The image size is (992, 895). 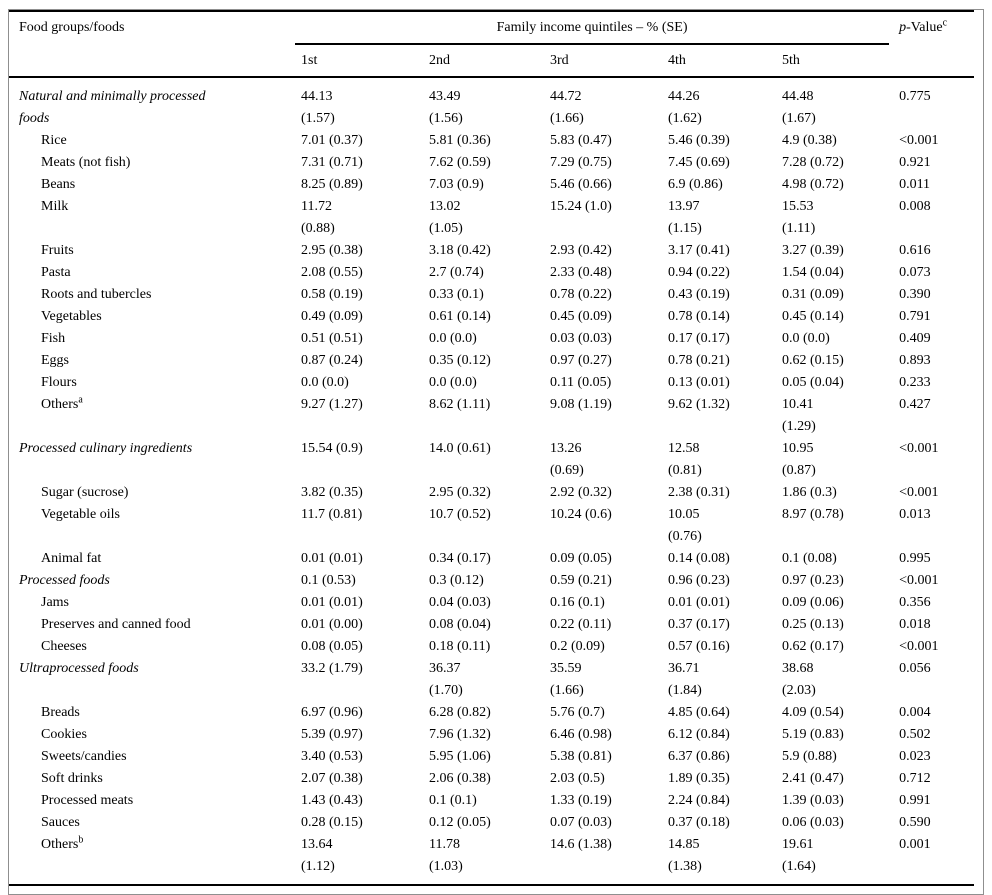 I want to click on row-label: Sugar (sucrose), so click(x=85, y=492).